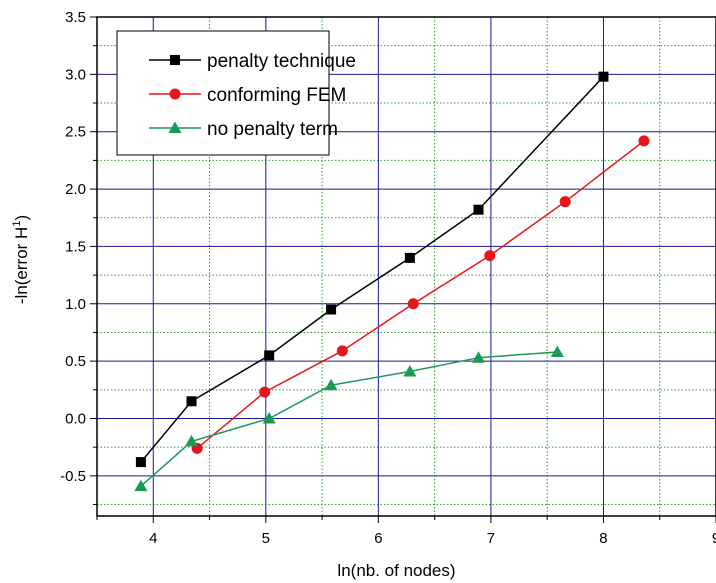 The width and height of the screenshot is (716, 583). I want to click on legend-entry: conforming FEM, so click(247, 95).